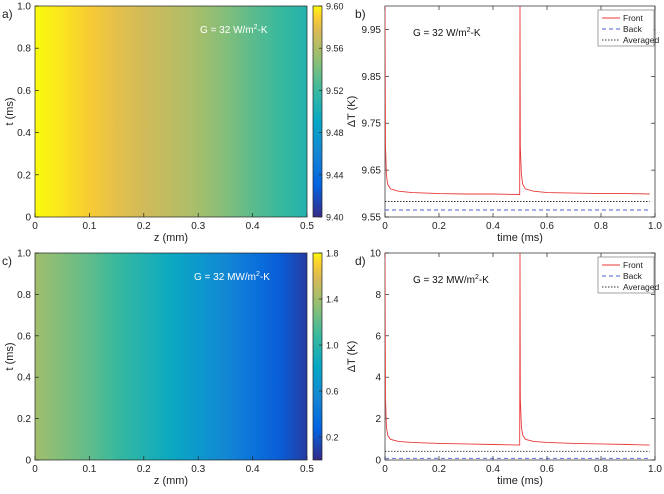 This screenshot has height=494, width=664. I want to click on colorbar-tick-label: 9.44, so click(335, 175).